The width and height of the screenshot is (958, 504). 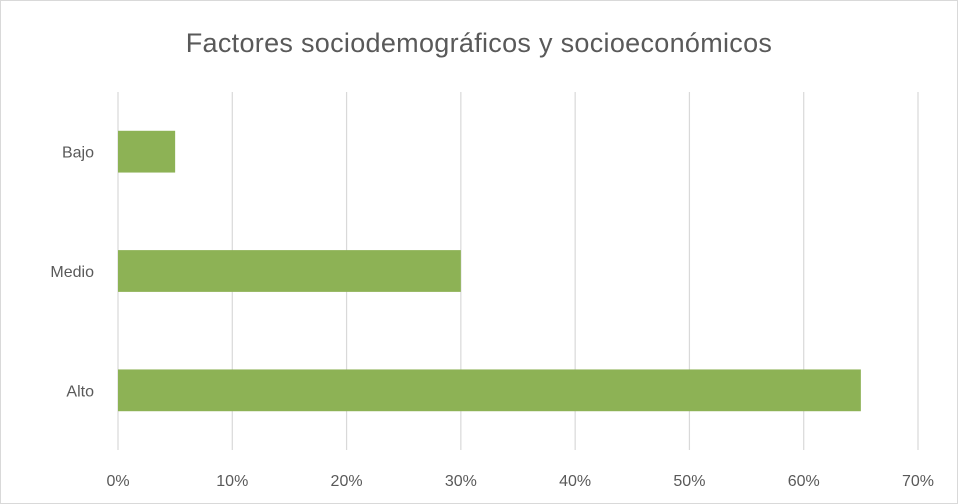 I want to click on x-tick-label: 70%, so click(x=918, y=481).